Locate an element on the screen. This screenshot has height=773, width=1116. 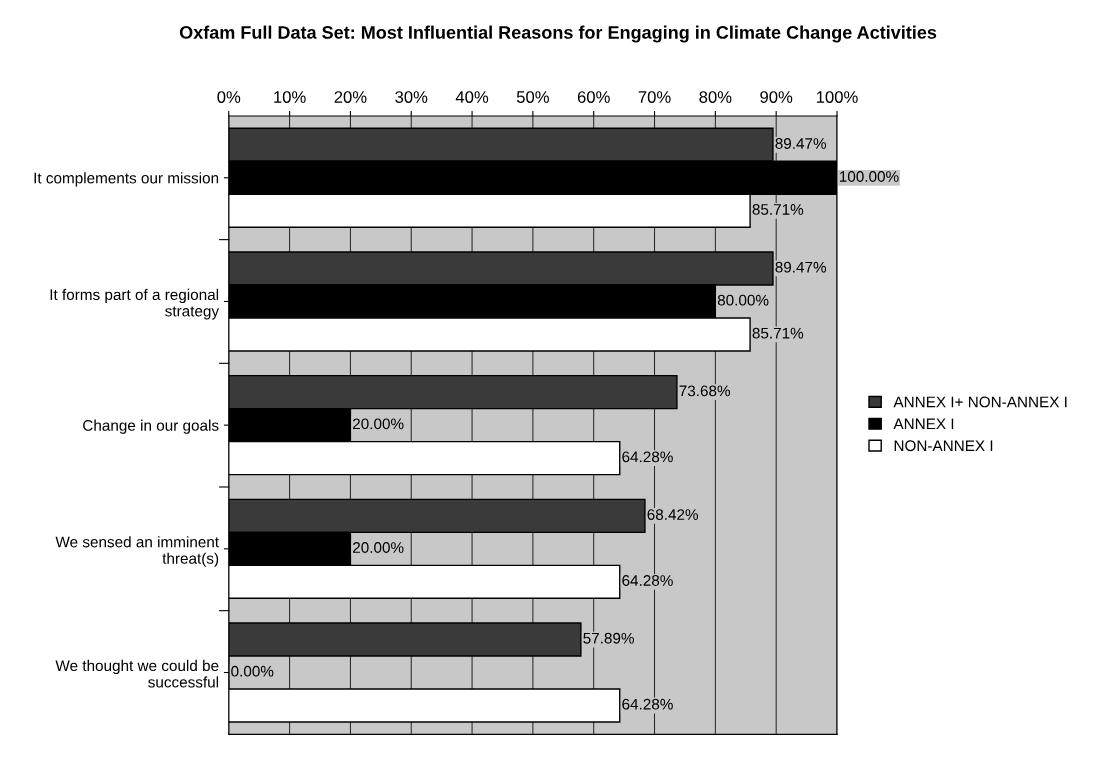
legend-label: NON-ANNEX I is located at coordinates (943, 446).